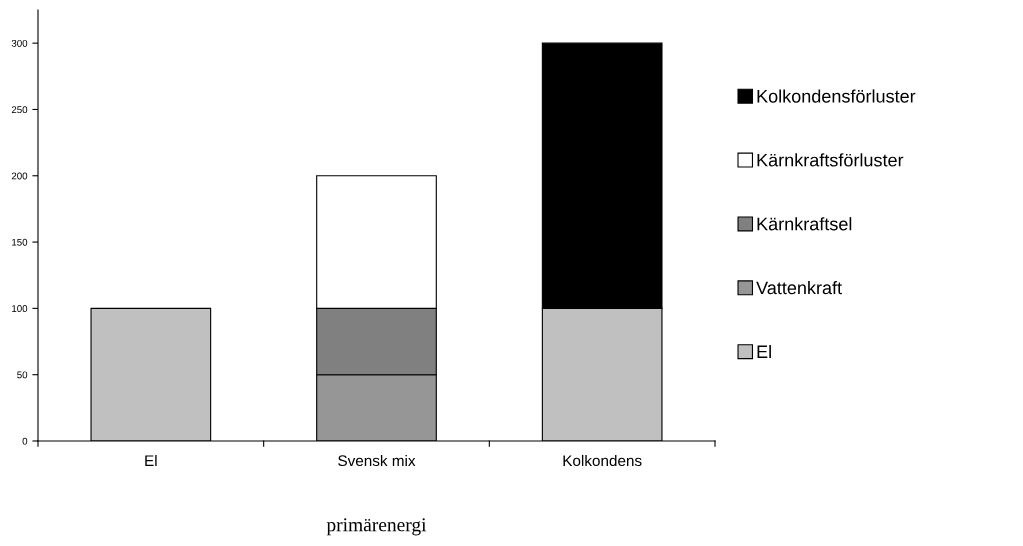  Describe the element at coordinates (804, 224) in the screenshot. I see `legend-label: Kärnkraftsel` at that location.